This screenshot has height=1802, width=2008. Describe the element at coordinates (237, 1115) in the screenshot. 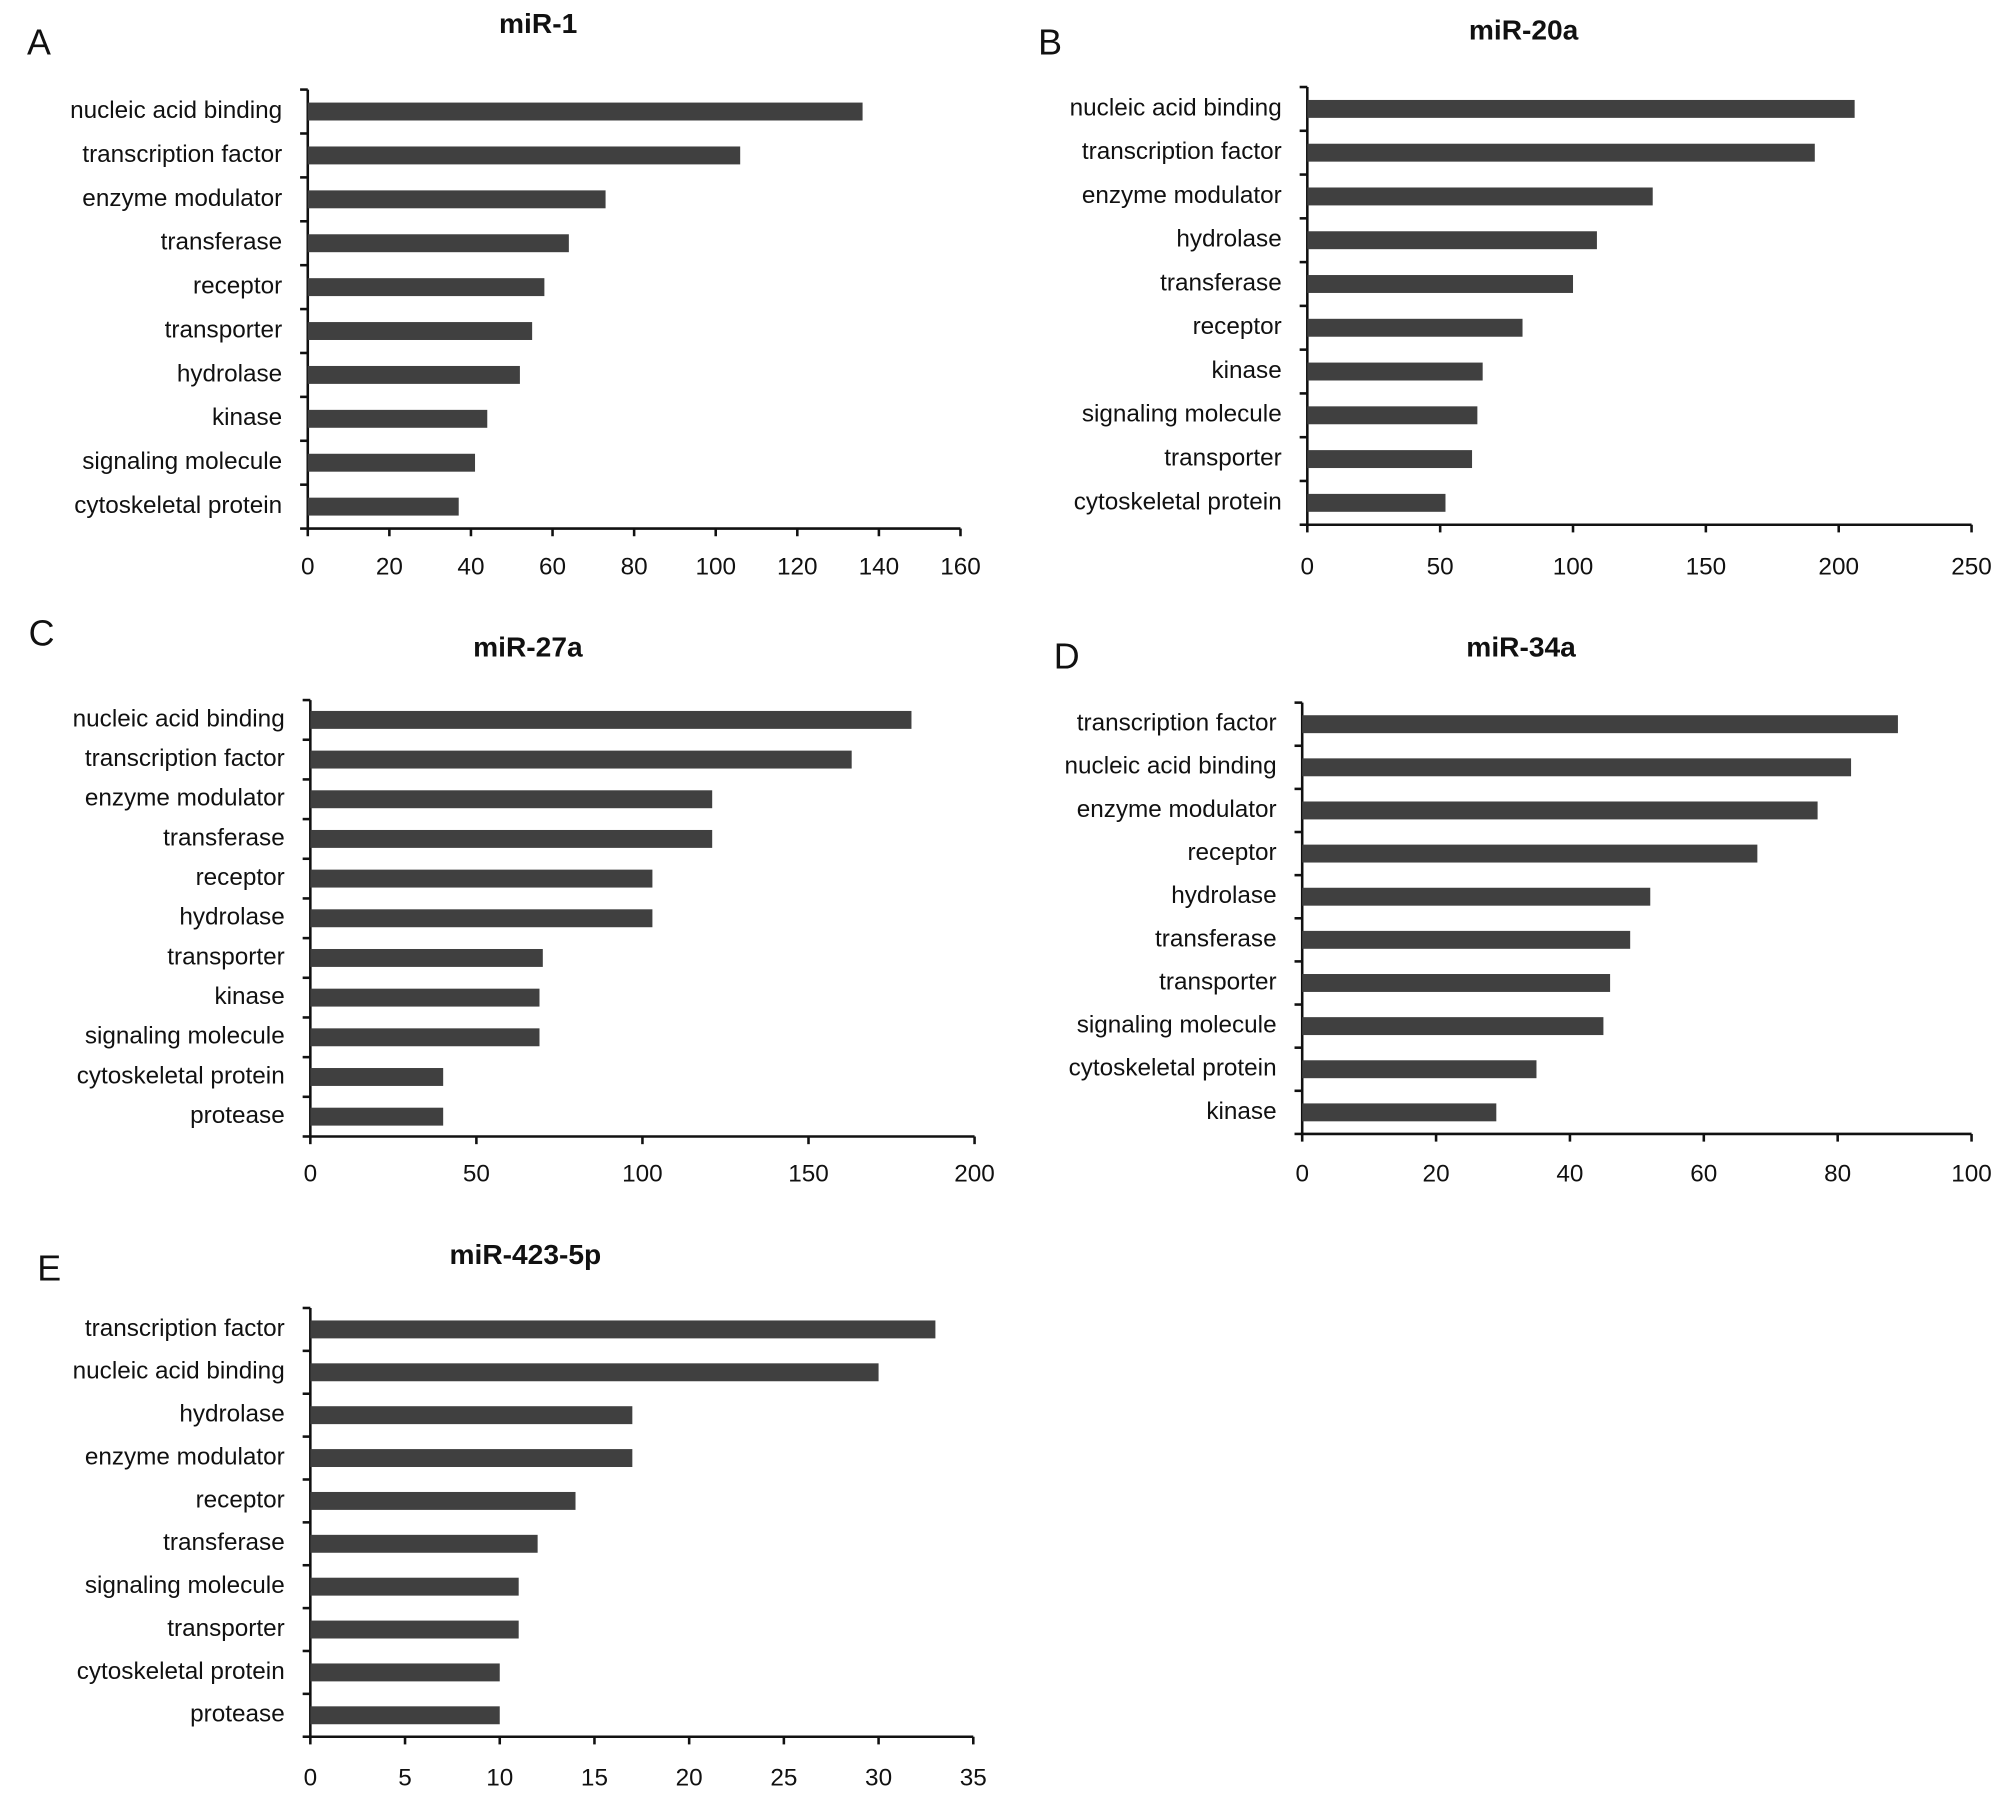

I see `category-label: protease` at that location.